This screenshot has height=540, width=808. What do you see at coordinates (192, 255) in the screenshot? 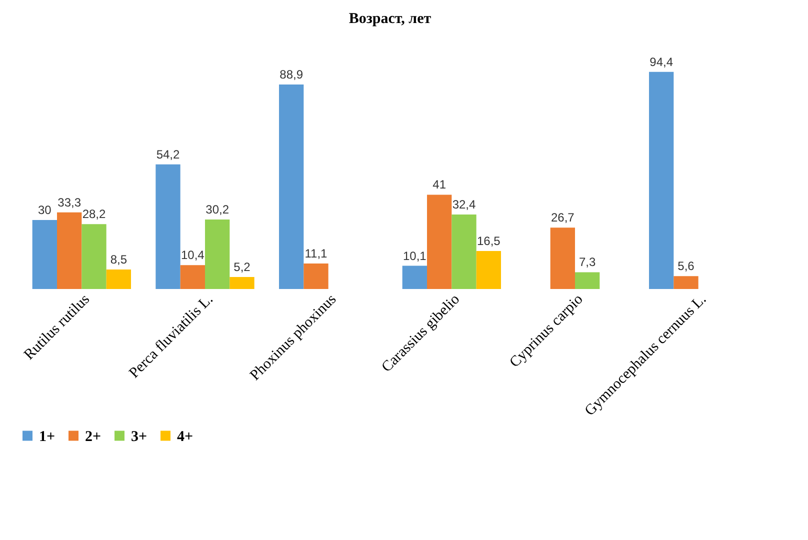
I see `data-label: 10,4` at bounding box center [192, 255].